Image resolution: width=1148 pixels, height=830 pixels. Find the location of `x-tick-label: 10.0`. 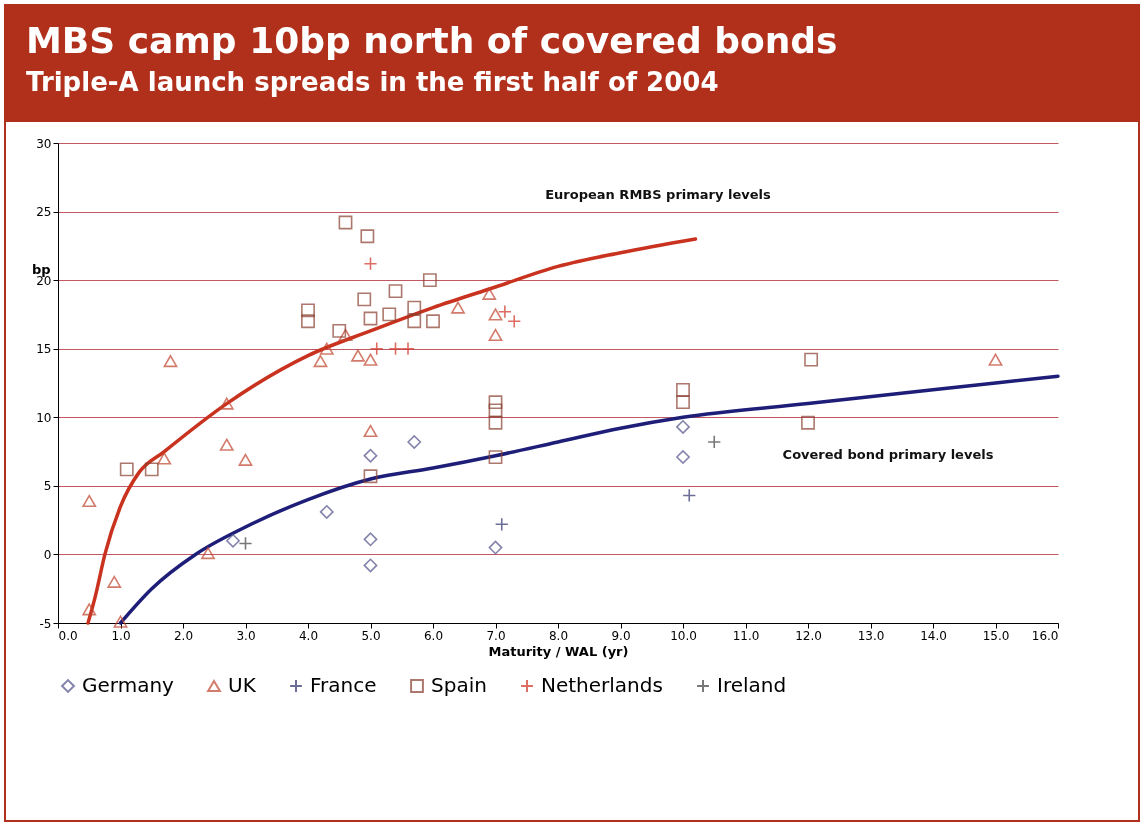

x-tick-label: 10.0 is located at coordinates (683, 635).